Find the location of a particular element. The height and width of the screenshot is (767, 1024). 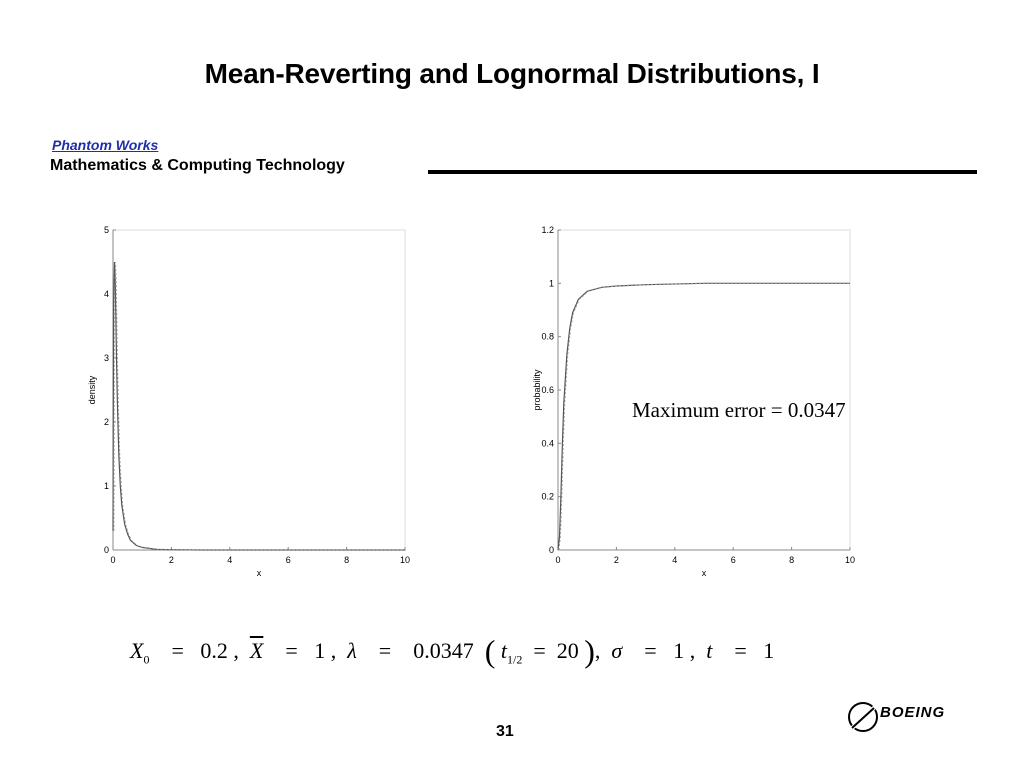

brand-name: Phantom Works is located at coordinates (105, 145).